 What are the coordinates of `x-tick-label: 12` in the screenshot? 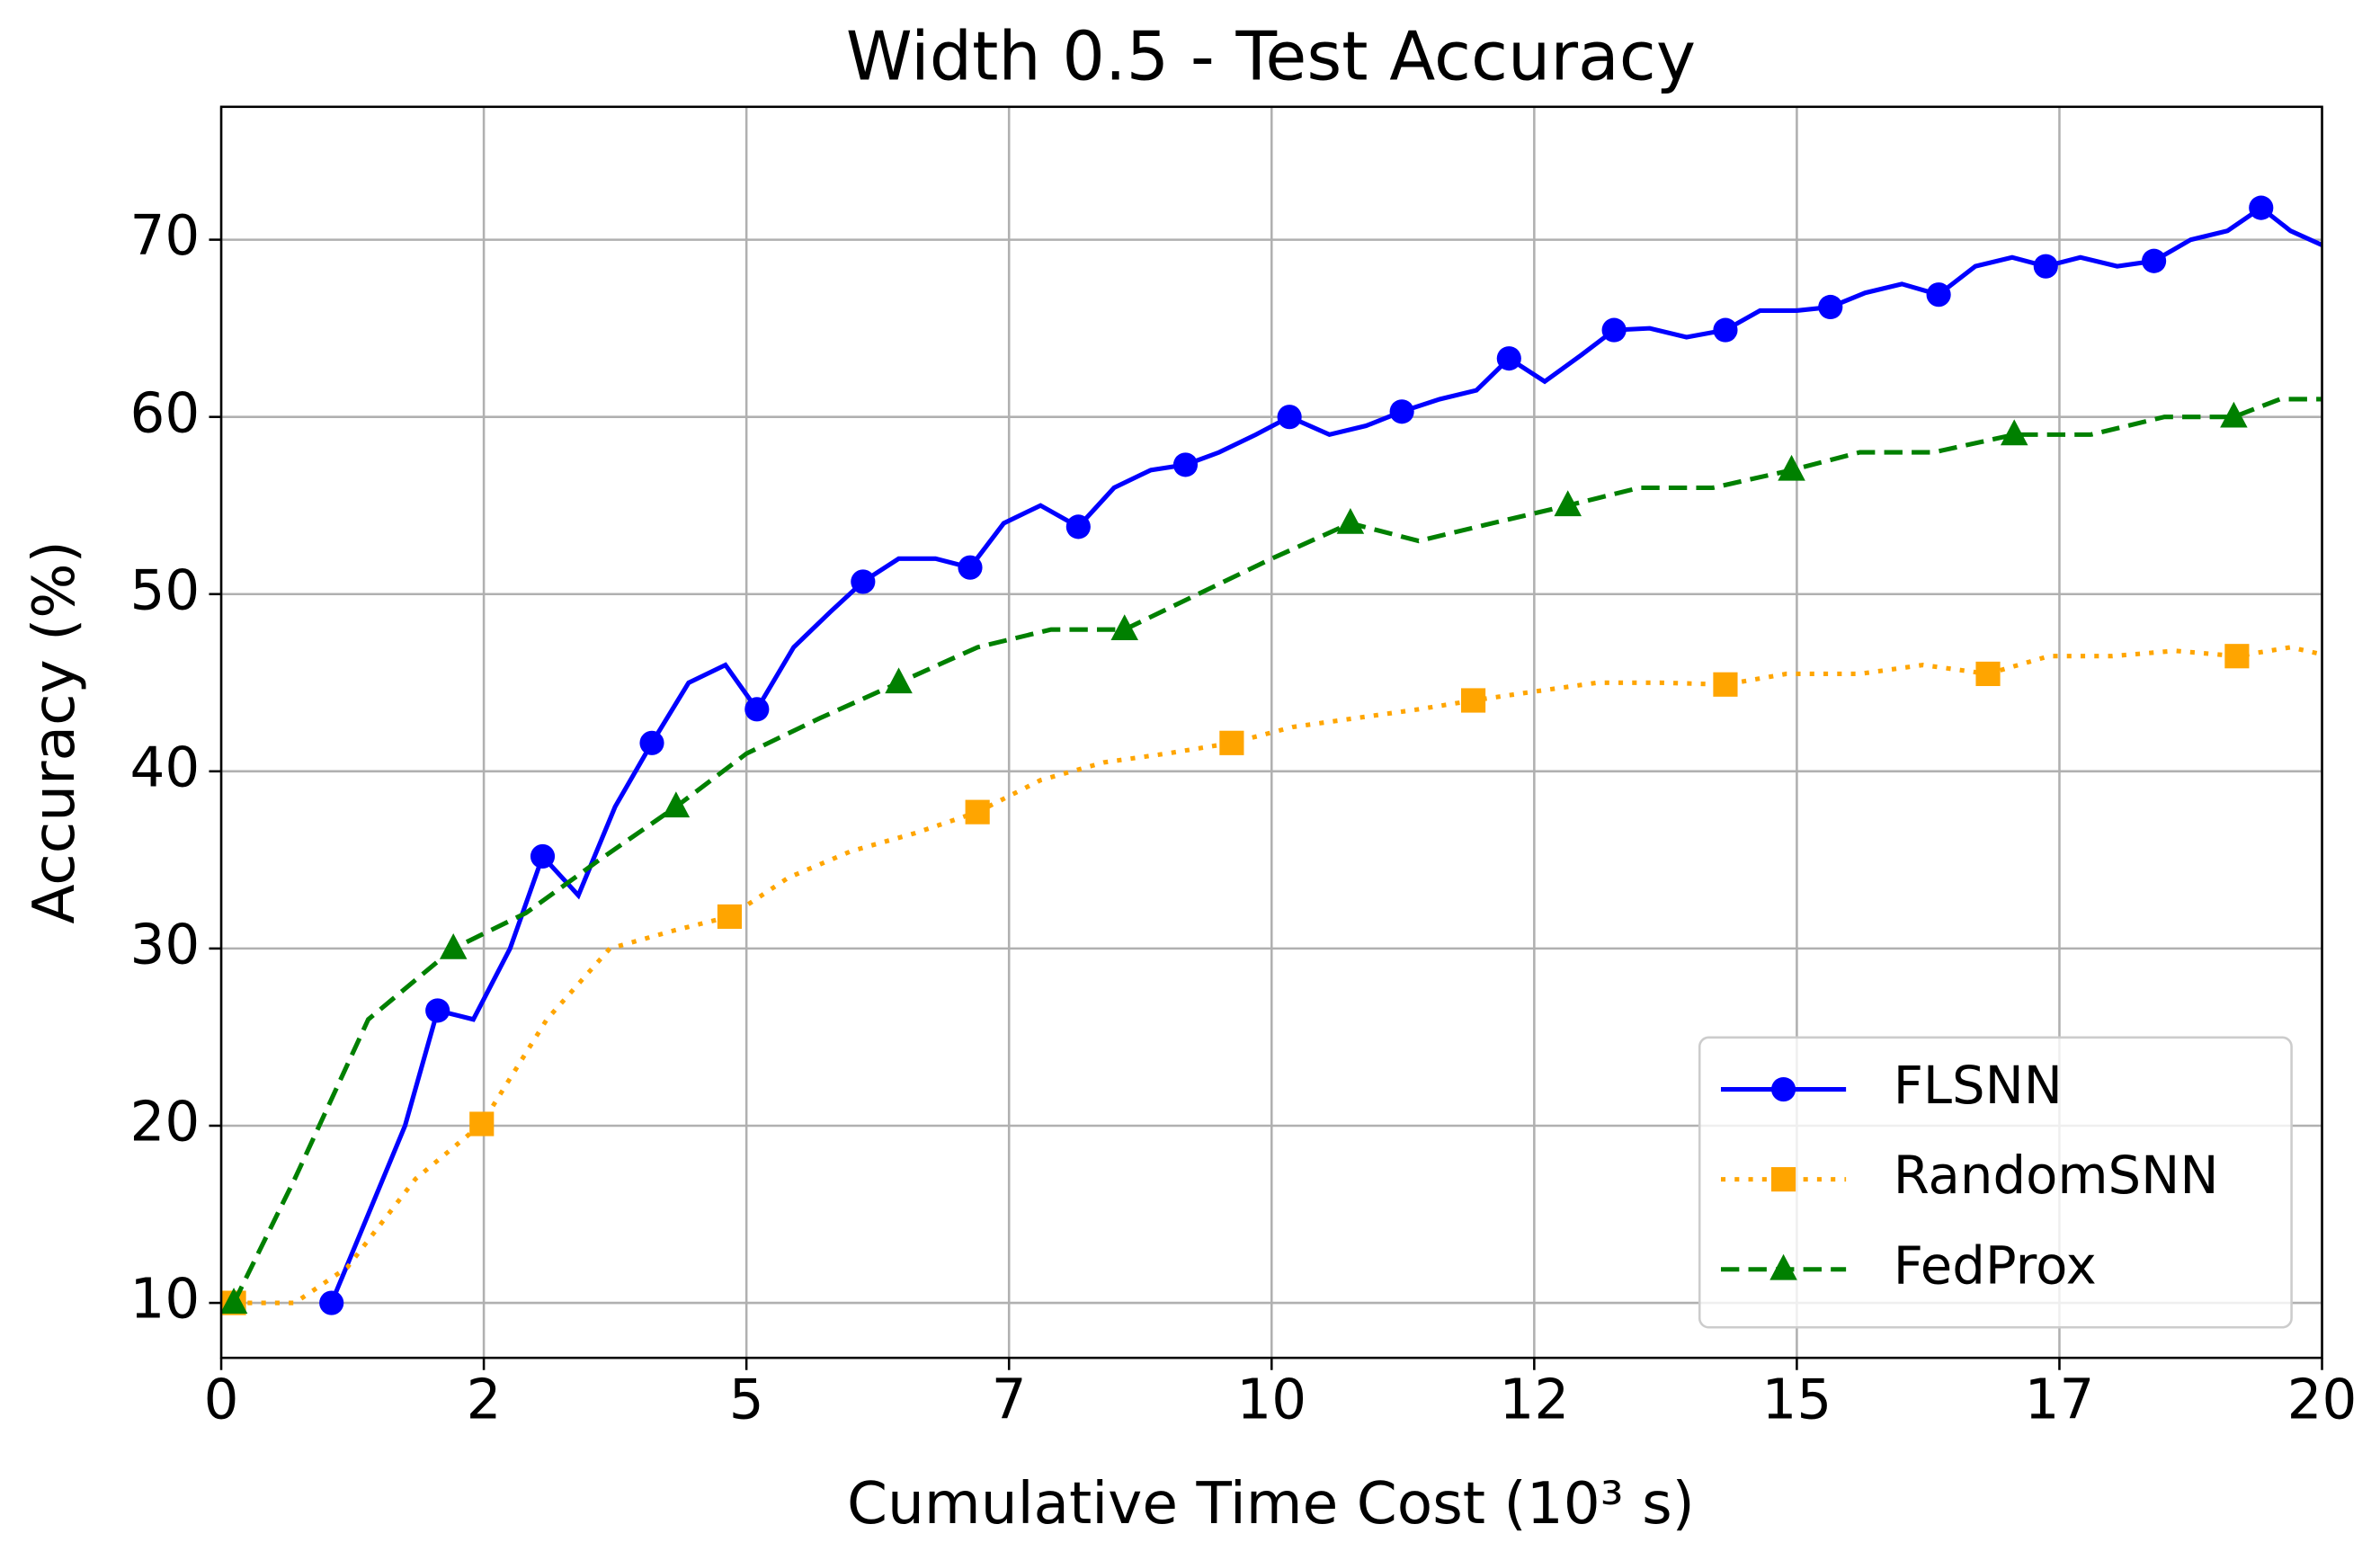 It's located at (1534, 1400).